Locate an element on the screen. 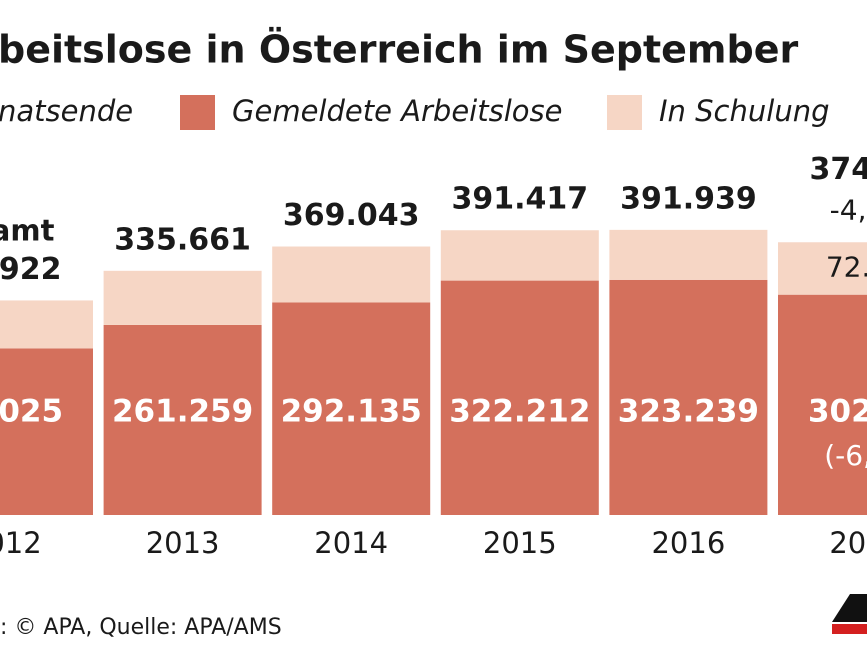  x-tick-label: 2013 is located at coordinates (183, 543).